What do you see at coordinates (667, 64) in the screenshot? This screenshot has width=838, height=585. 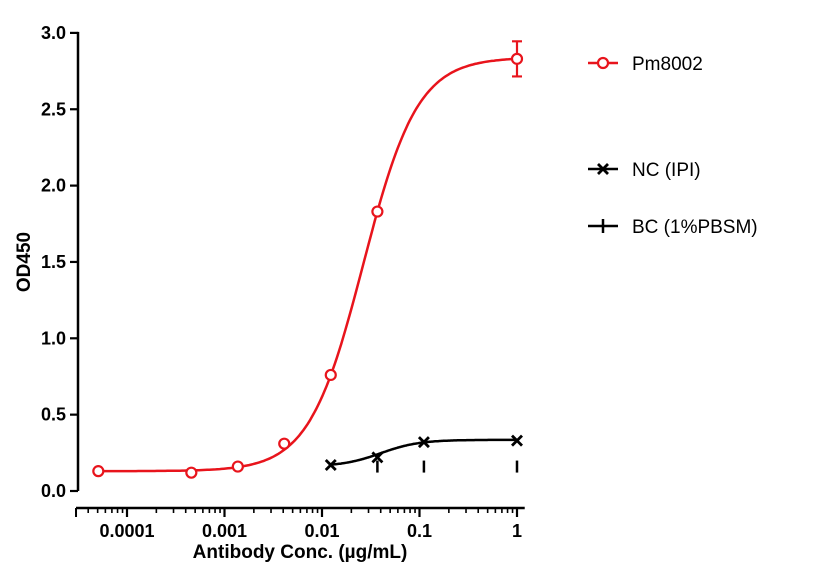 I see `legend-label-pm8002: Pm8002` at bounding box center [667, 64].